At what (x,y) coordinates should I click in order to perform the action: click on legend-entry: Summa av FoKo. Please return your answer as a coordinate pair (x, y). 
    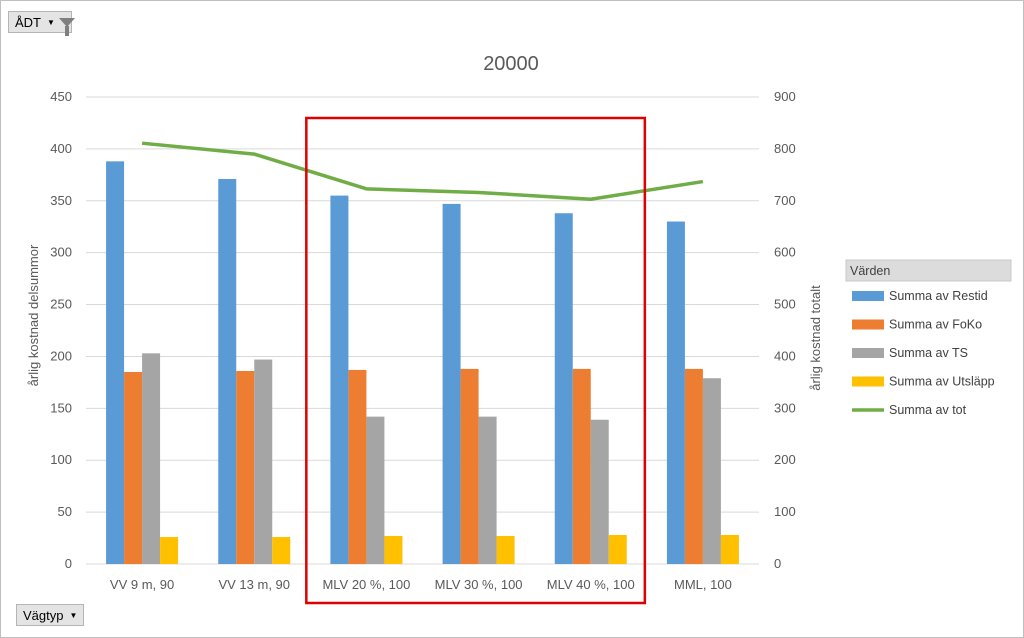
    Looking at the image, I should click on (935, 325).